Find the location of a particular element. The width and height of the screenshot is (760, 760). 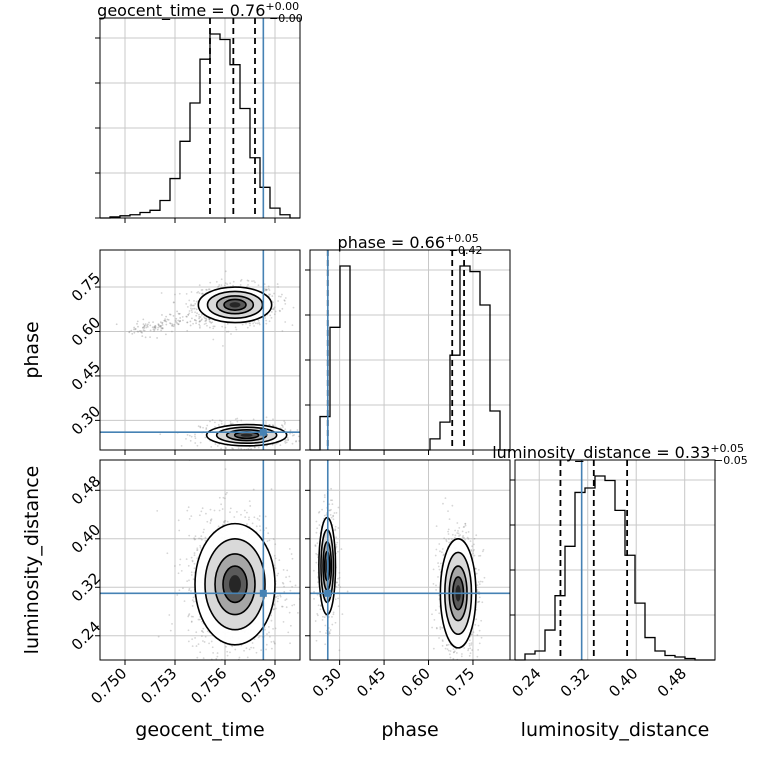

title-sup: +0.05 is located at coordinates (727, 448).